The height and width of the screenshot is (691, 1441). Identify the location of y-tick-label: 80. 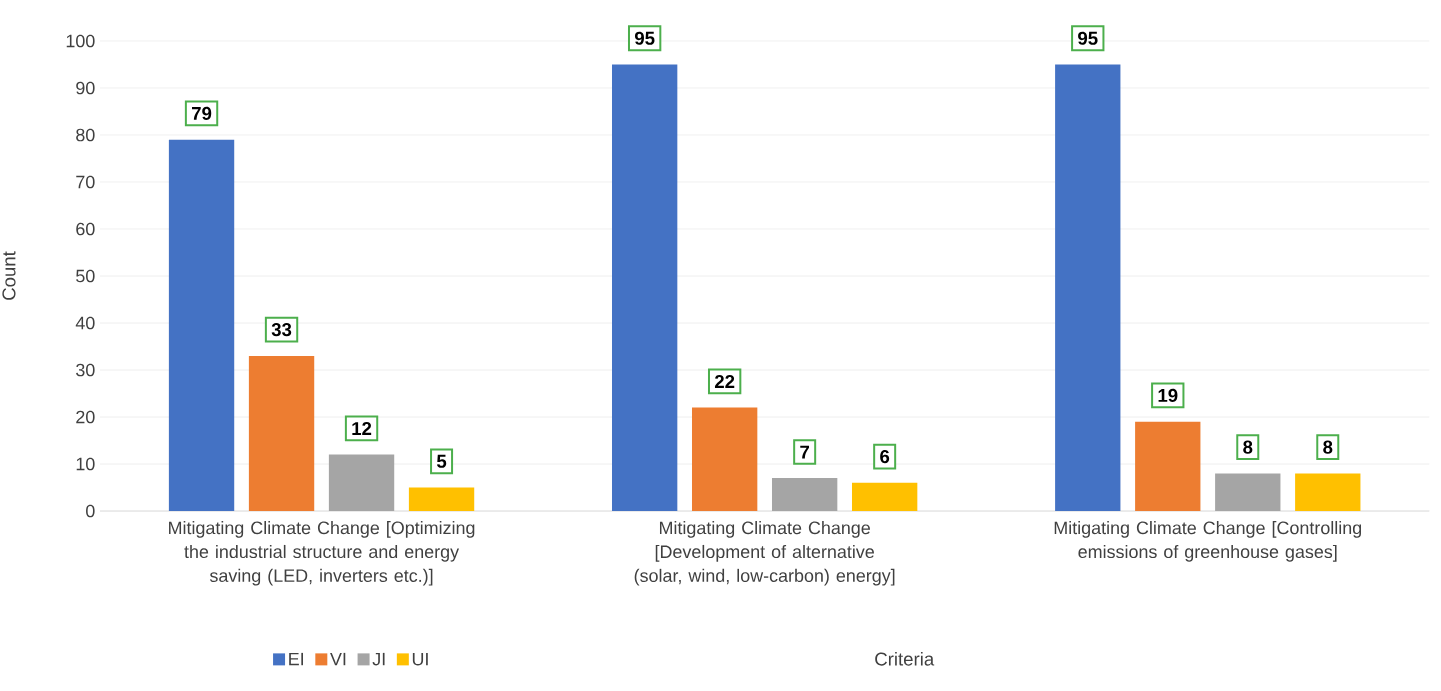
(85, 135).